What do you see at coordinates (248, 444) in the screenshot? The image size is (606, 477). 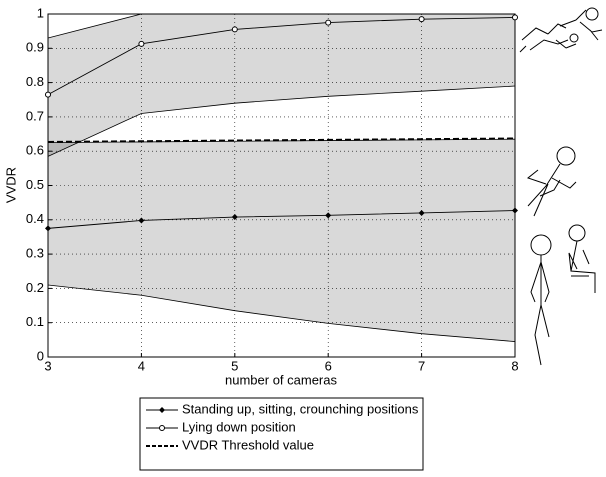 I see `legend-label: VVDR Threshold value` at bounding box center [248, 444].